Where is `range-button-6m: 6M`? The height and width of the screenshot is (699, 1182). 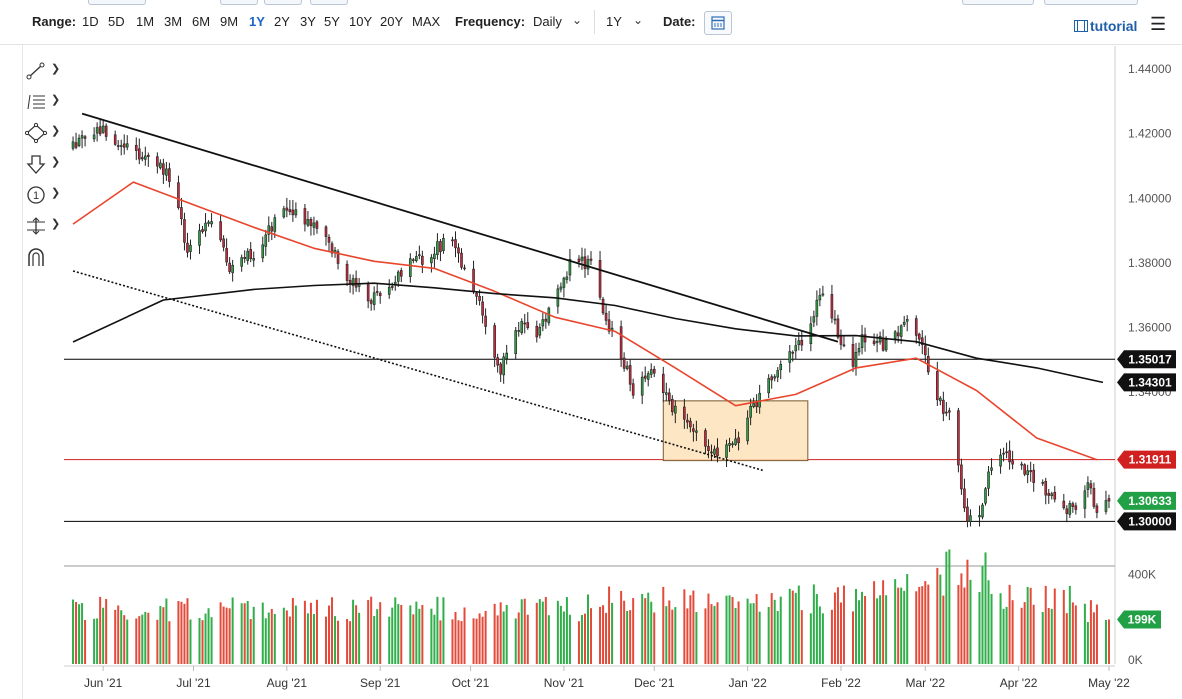 range-button-6m: 6M is located at coordinates (201, 21).